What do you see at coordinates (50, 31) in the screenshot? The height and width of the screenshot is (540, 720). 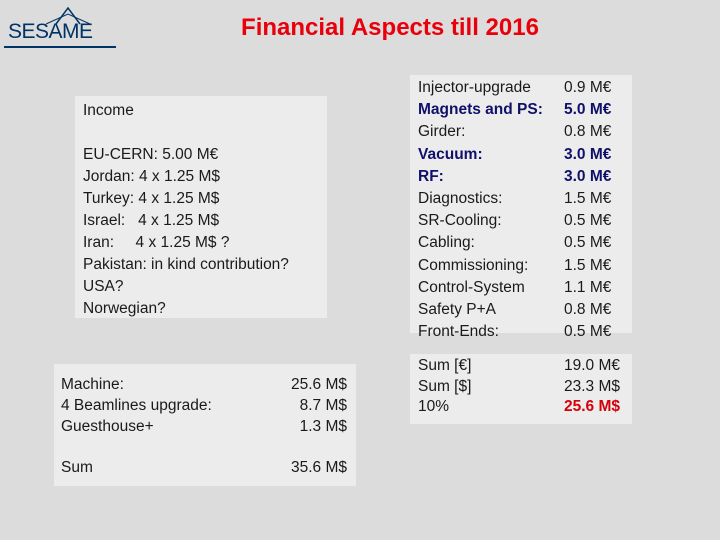 I see `logo-text: SESAME` at bounding box center [50, 31].